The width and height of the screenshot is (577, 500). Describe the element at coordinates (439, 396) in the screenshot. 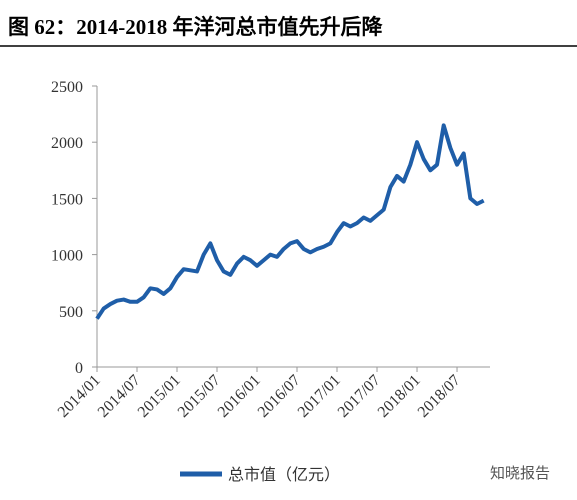

I see `x-tick-label: 2018/07` at that location.